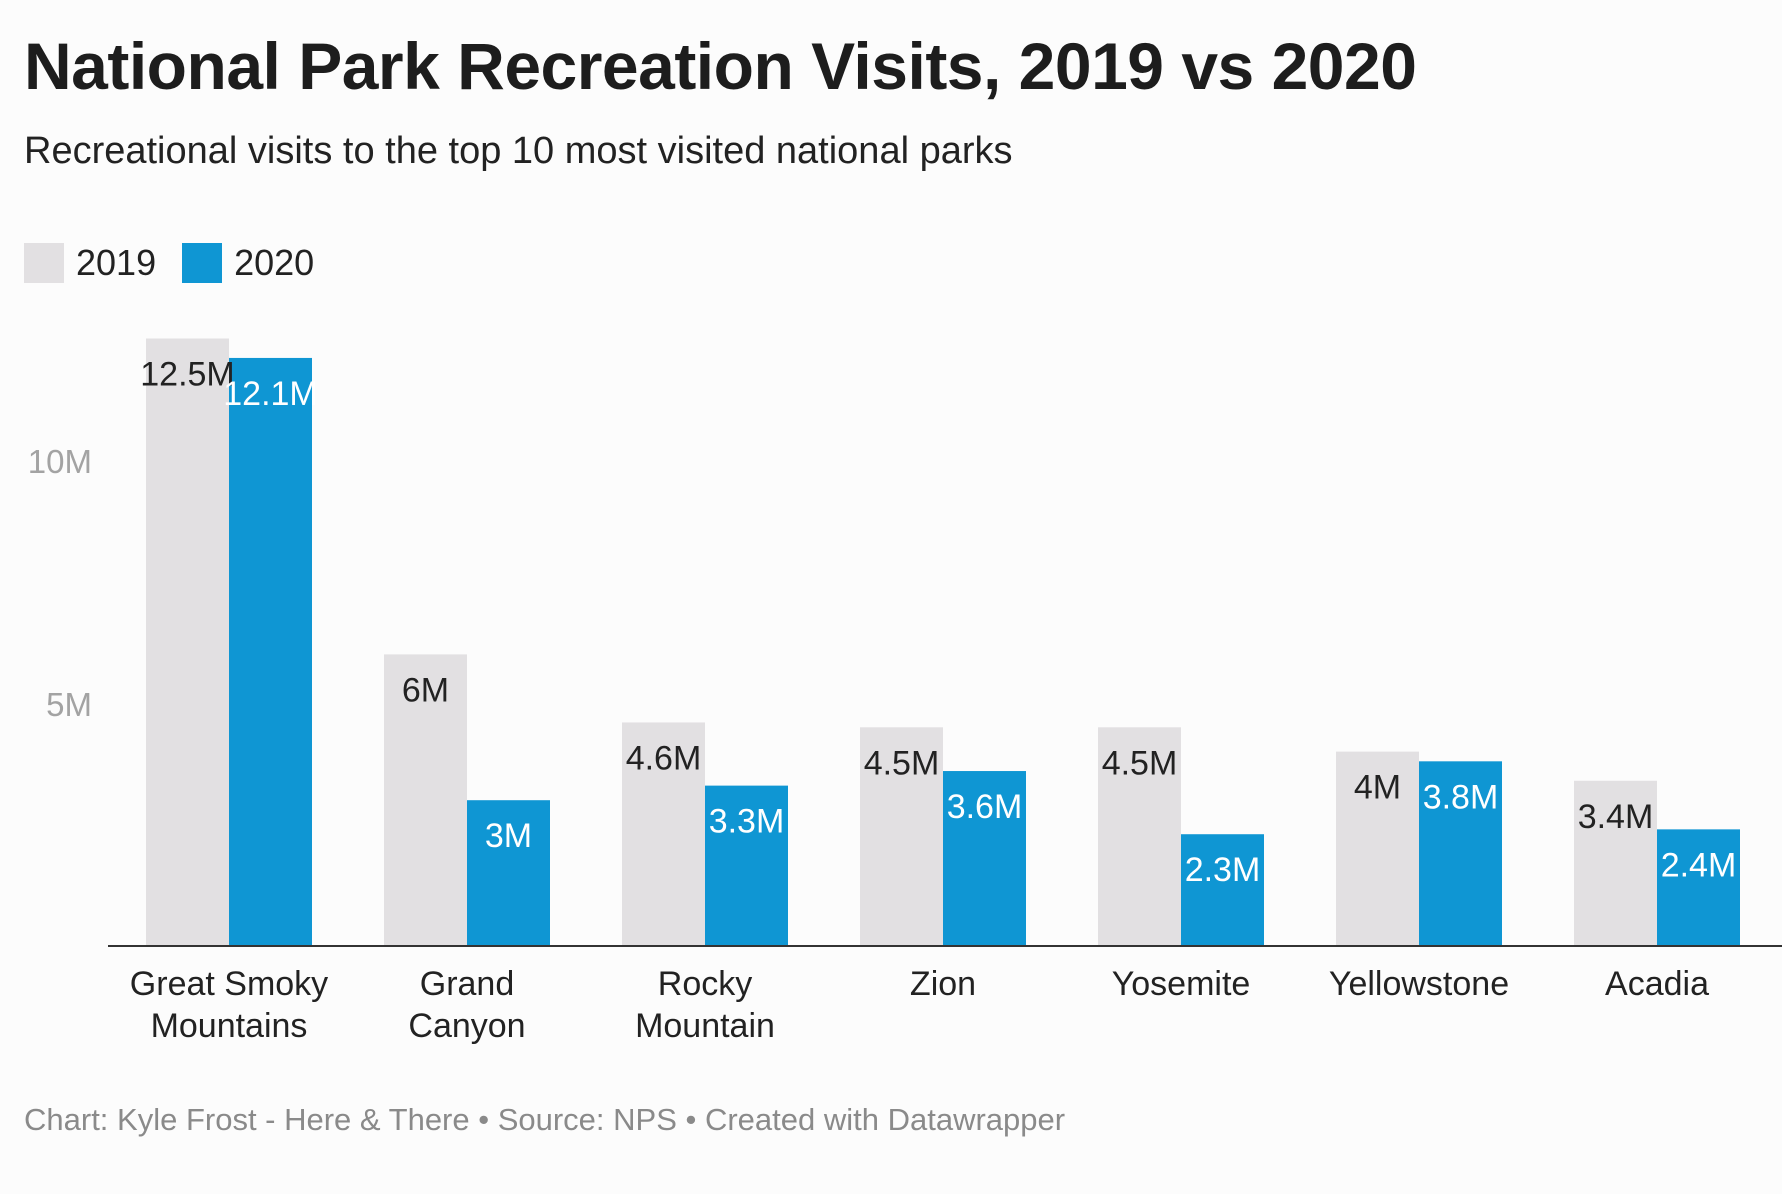 The image size is (1782, 1194). Describe the element at coordinates (466, 1026) in the screenshot. I see `x-tick-label-1-1: Canyon` at that location.